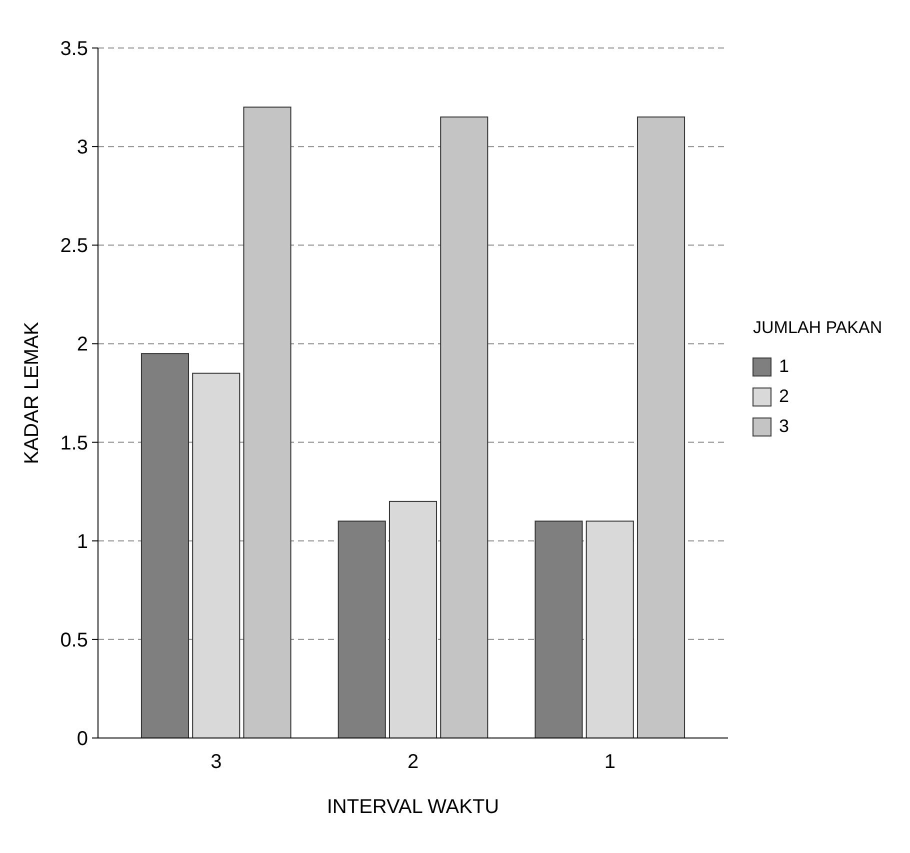 This screenshot has height=853, width=910. I want to click on y-tick-label: 0, so click(82, 739).